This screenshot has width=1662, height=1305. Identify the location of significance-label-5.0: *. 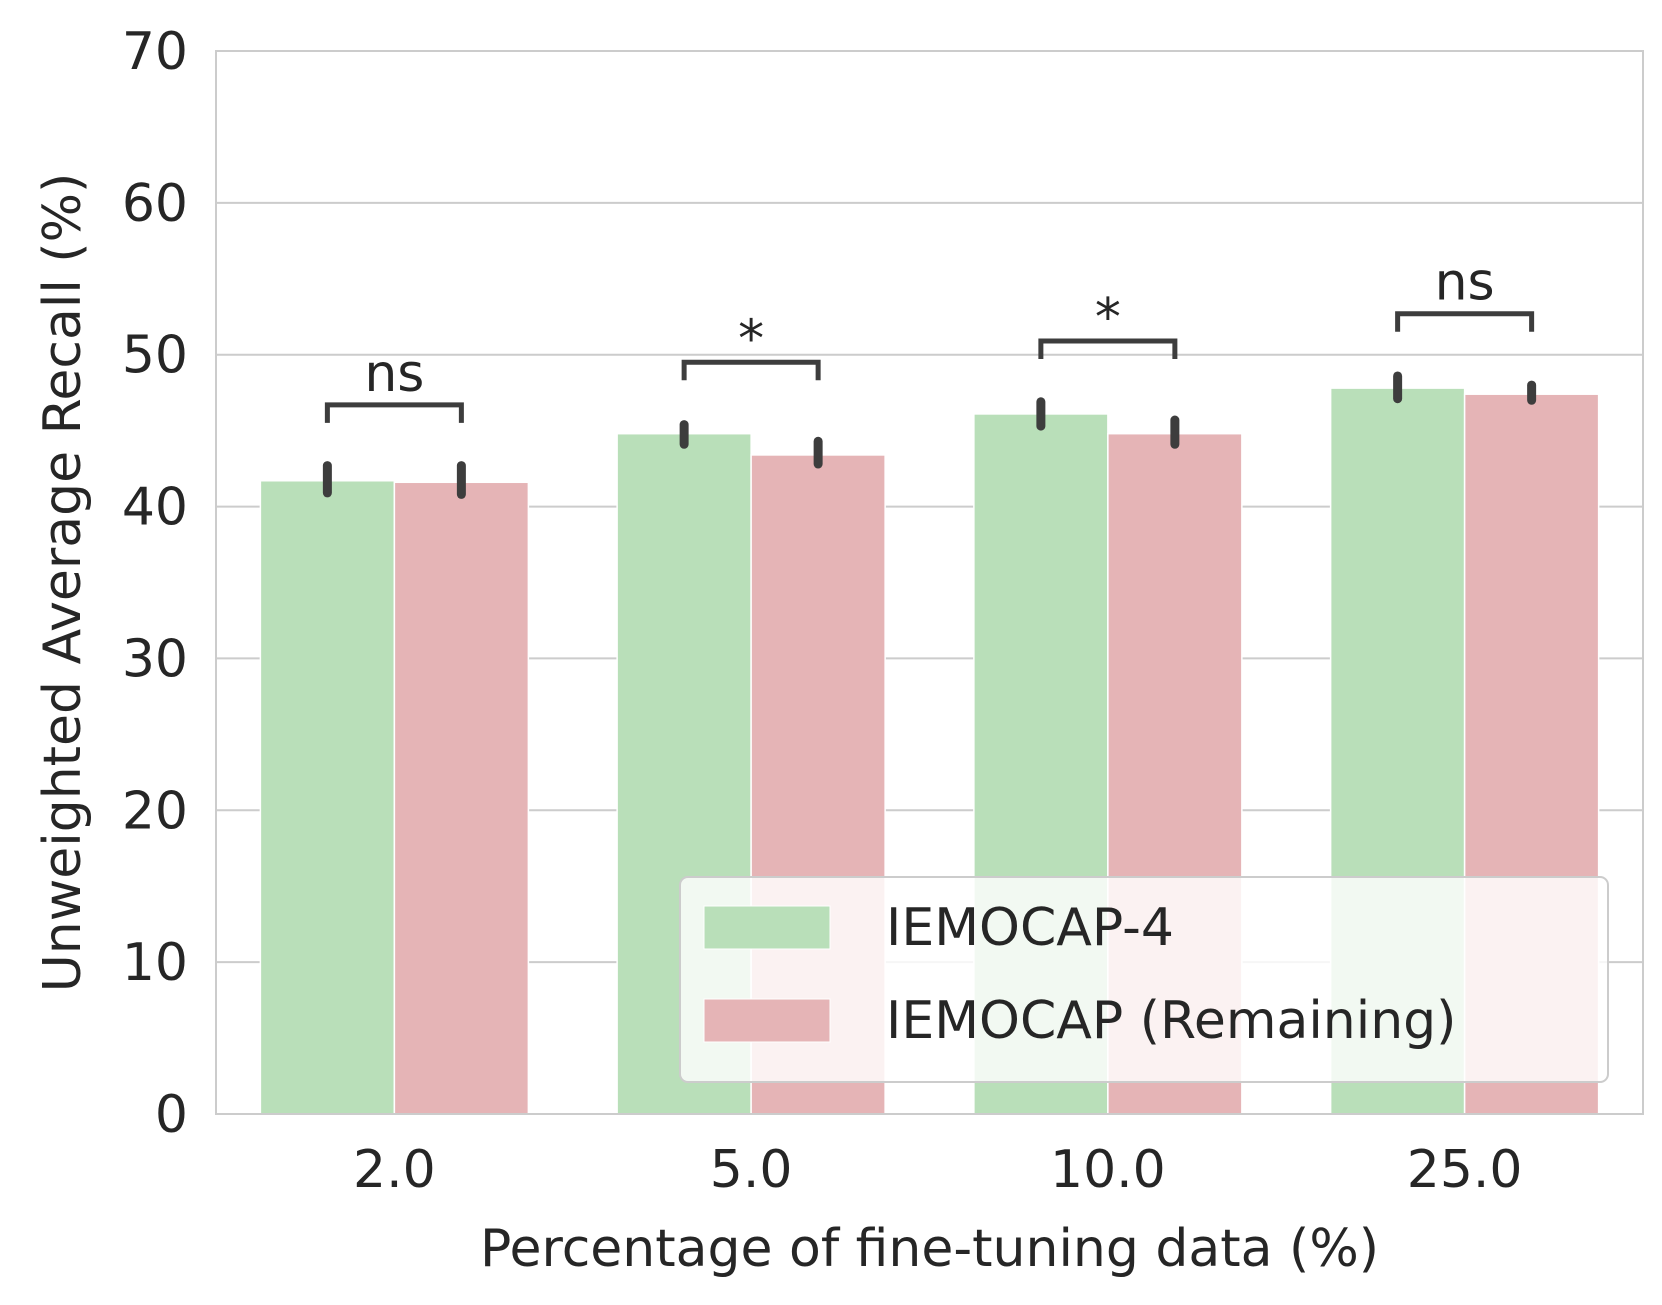
(751, 339).